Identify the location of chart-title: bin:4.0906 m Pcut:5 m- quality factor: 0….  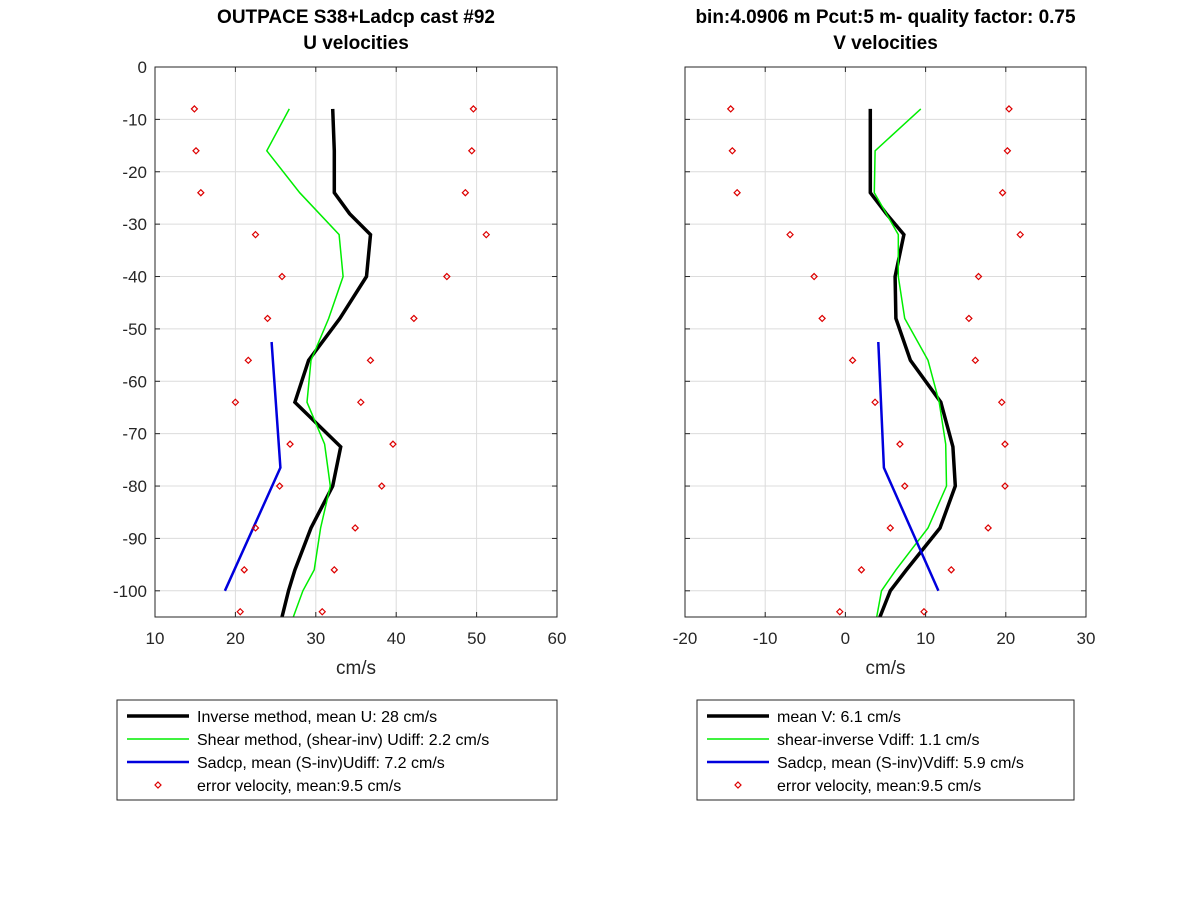
(885, 17).